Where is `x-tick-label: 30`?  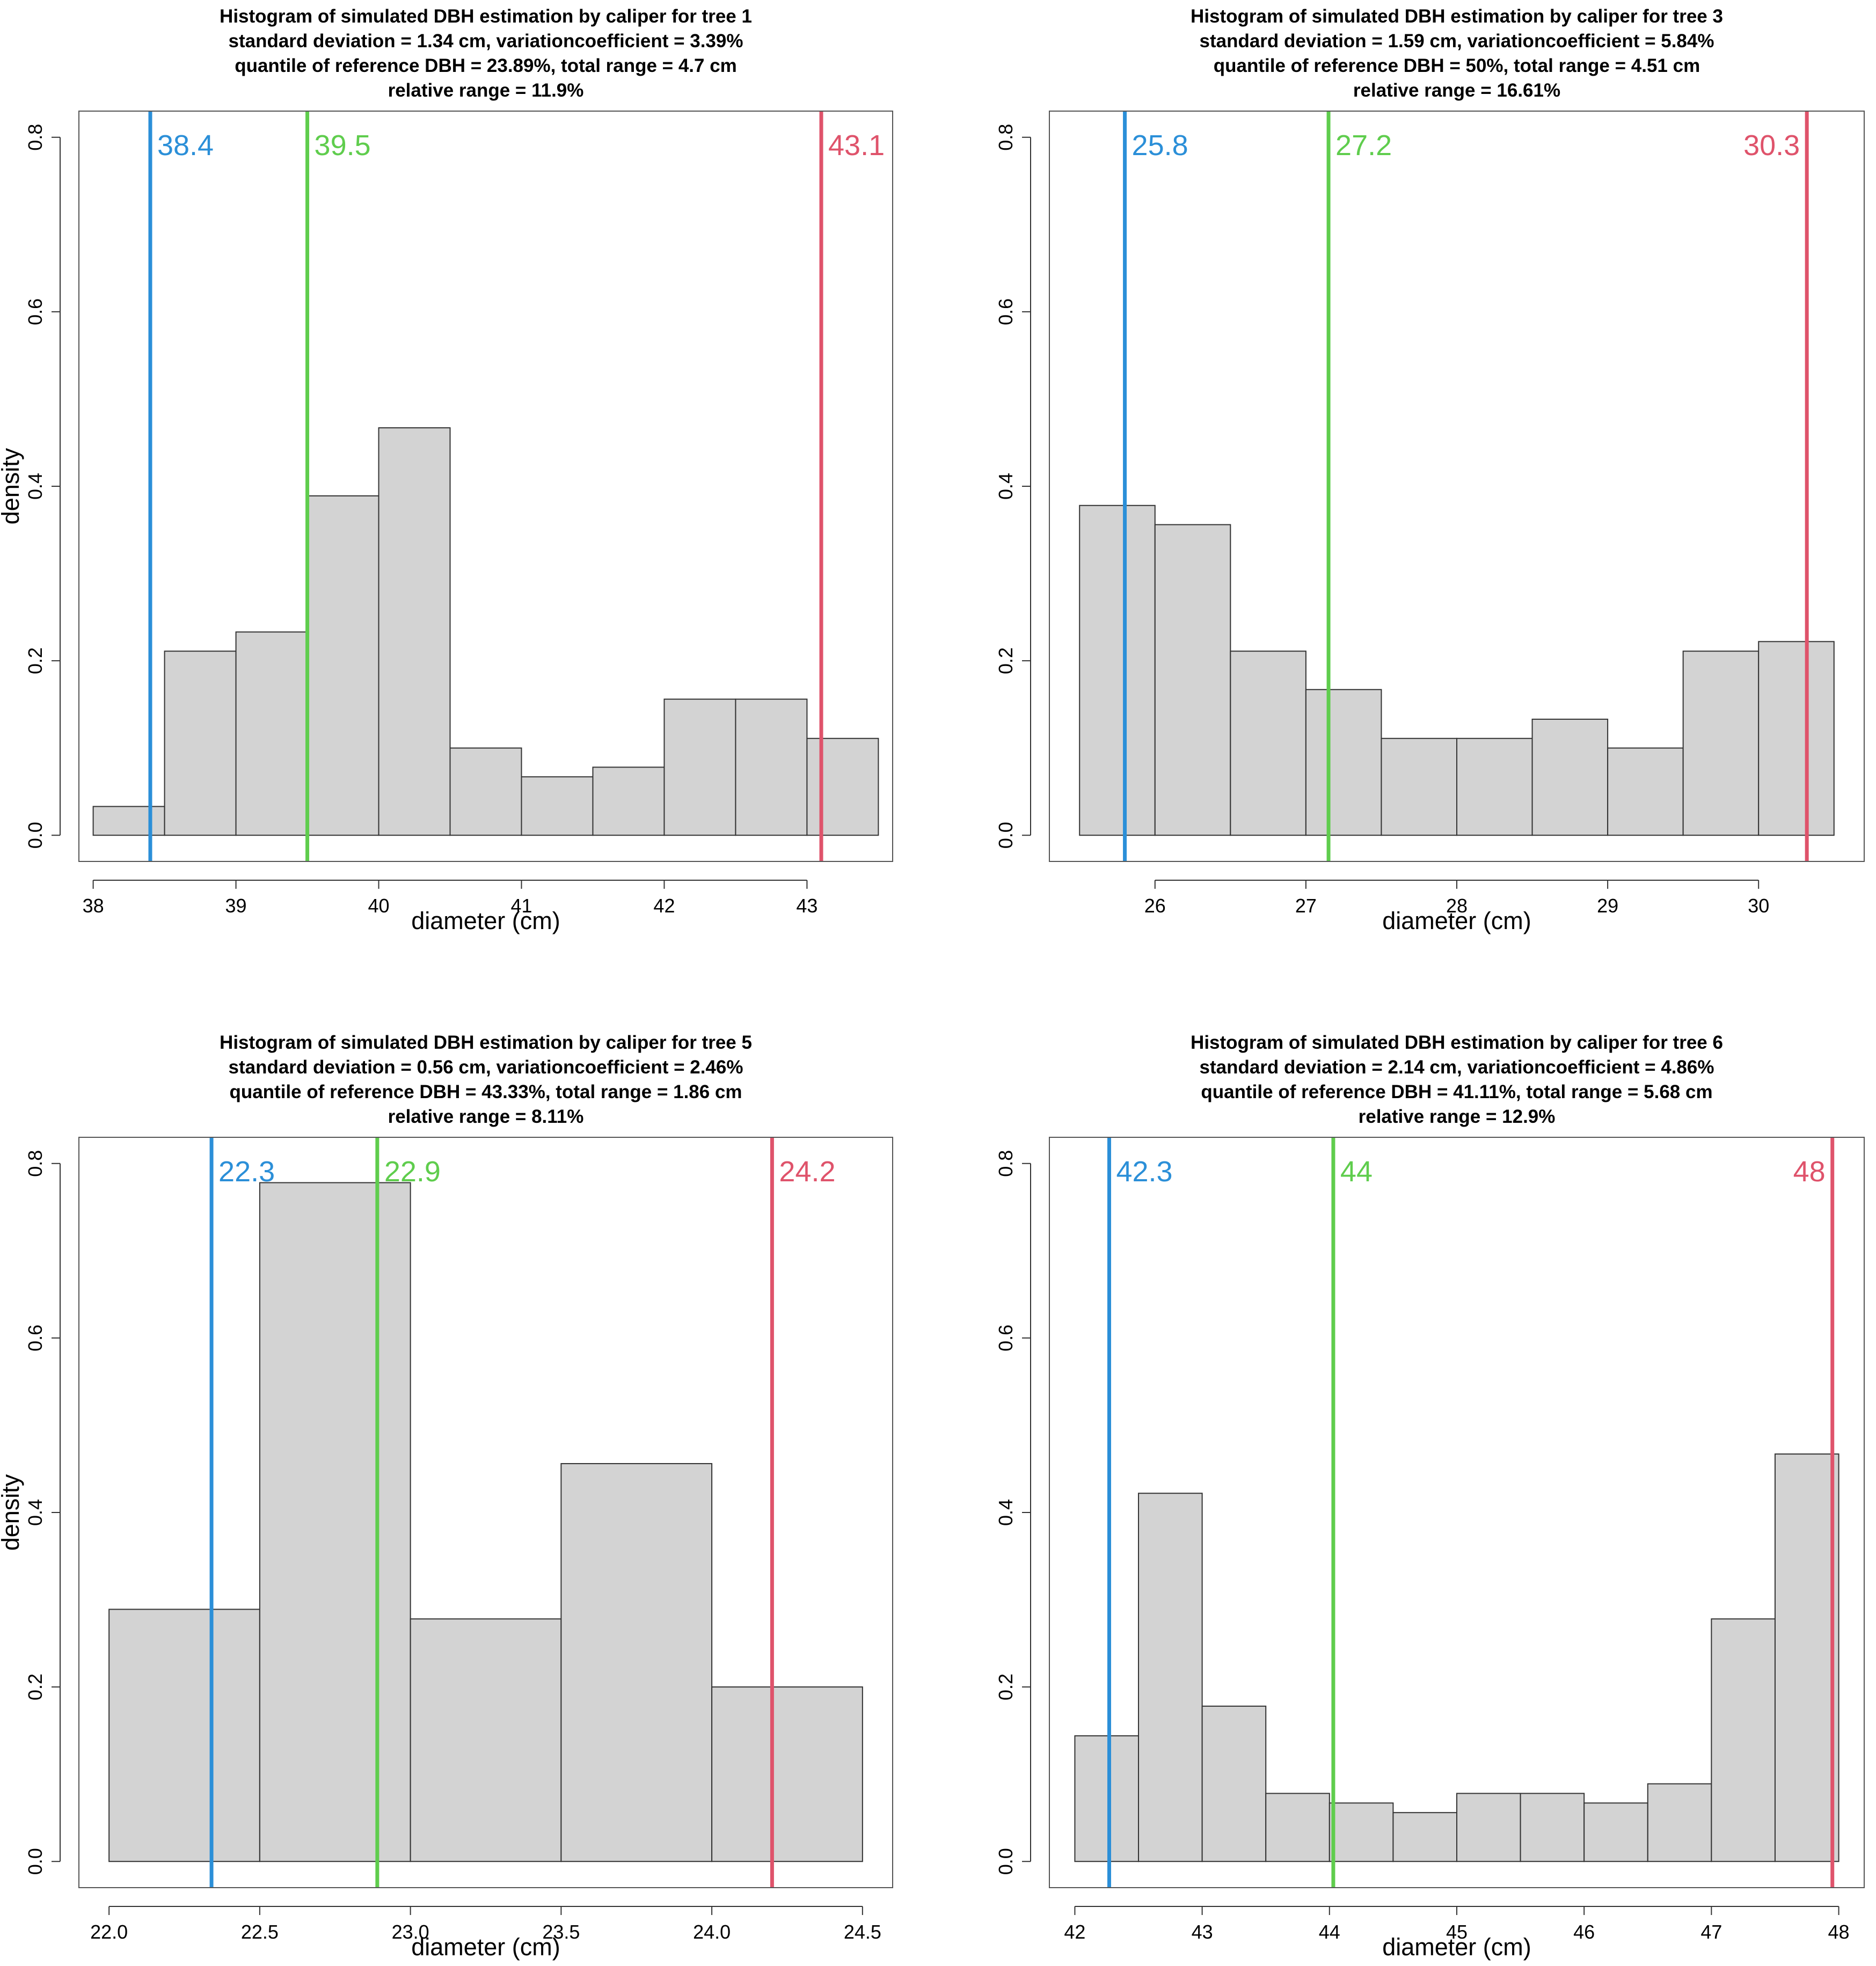
x-tick-label: 30 is located at coordinates (1758, 906).